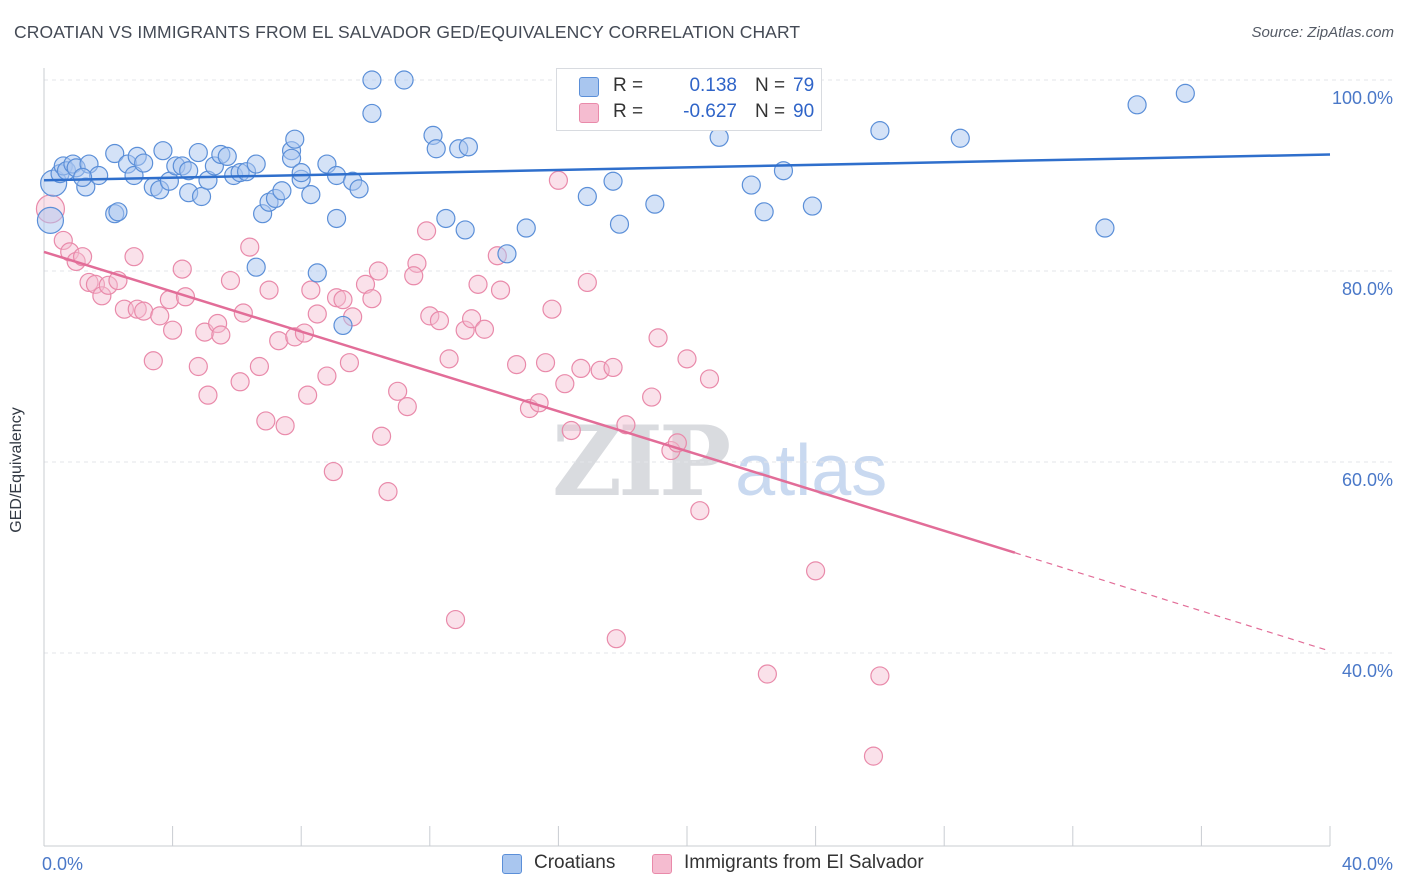 The height and width of the screenshot is (892, 1406). I want to click on legend-swatch-pink, so click(589, 113).